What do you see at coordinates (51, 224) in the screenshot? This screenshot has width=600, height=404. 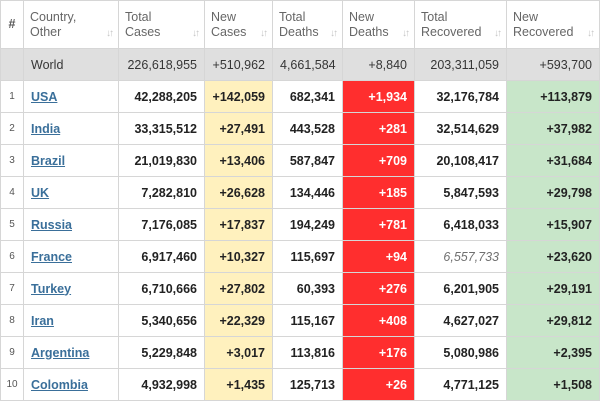 I see `country-link: Russia` at bounding box center [51, 224].